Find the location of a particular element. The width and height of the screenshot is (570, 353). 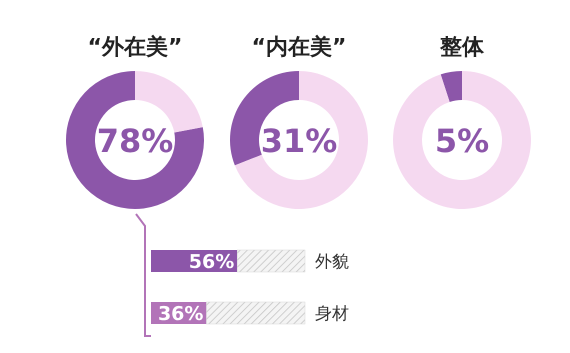

y-tick-label: 外貌 is located at coordinates (332, 262).